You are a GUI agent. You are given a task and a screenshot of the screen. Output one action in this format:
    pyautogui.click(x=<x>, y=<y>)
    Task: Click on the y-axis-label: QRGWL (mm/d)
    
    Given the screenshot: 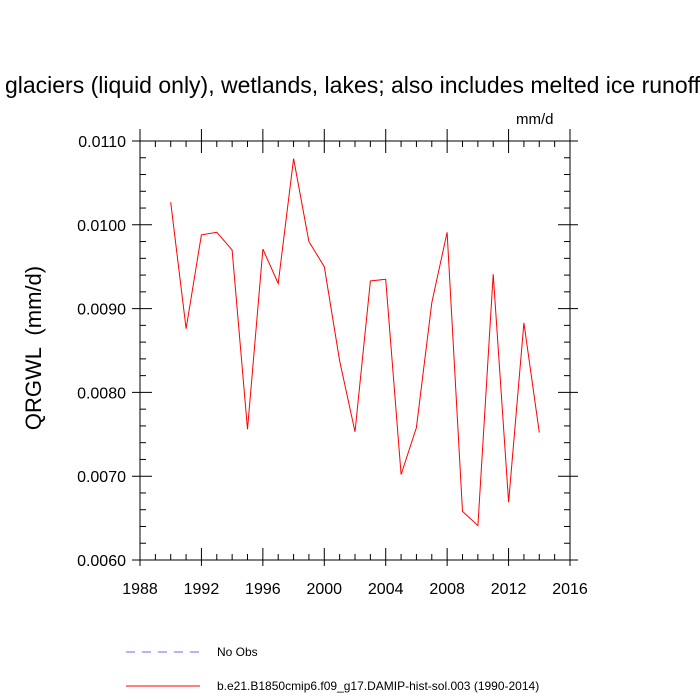 What is the action you would take?
    pyautogui.click(x=33, y=348)
    